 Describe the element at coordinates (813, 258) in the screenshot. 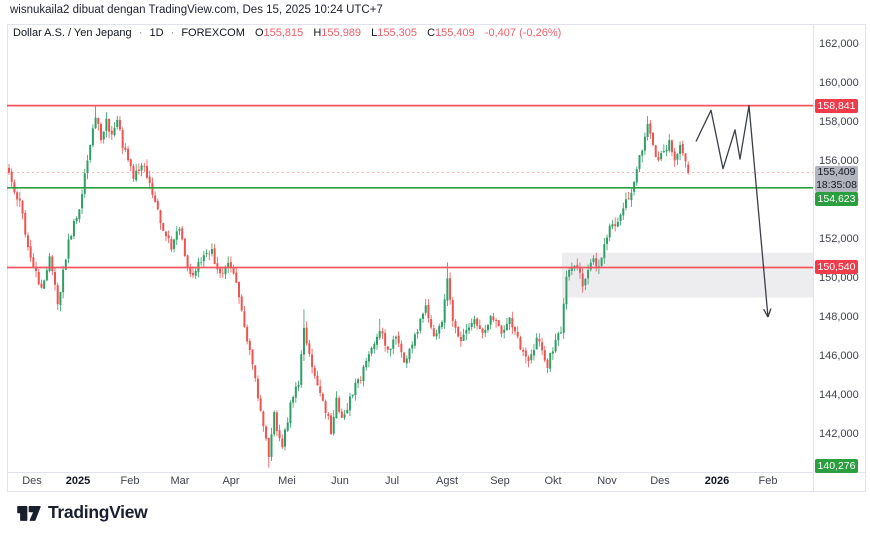

I see `price-axis-separator` at that location.